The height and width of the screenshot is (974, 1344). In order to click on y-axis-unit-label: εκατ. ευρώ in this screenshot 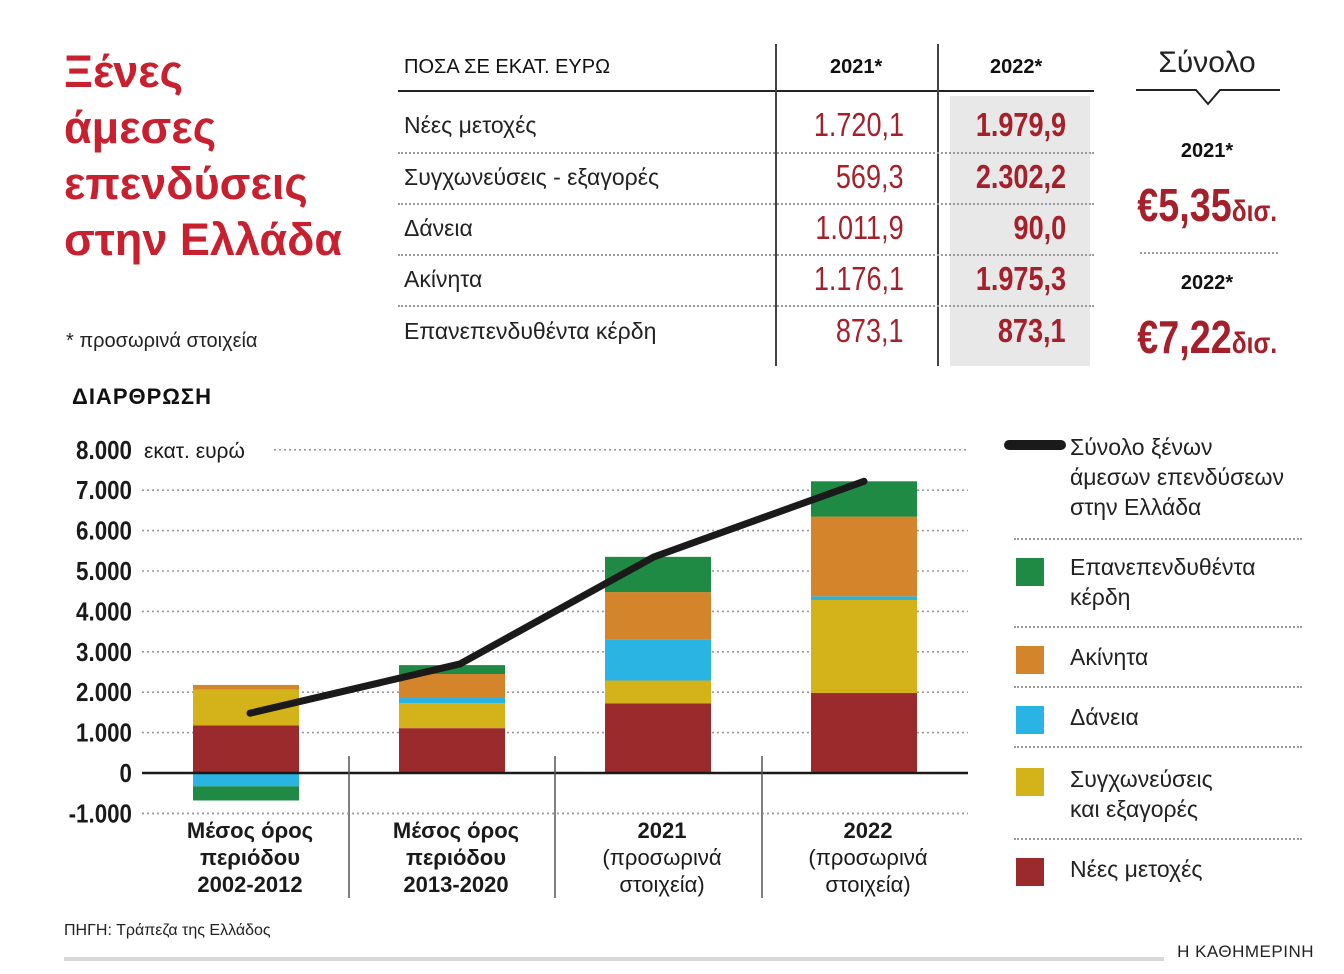, I will do `click(194, 451)`.